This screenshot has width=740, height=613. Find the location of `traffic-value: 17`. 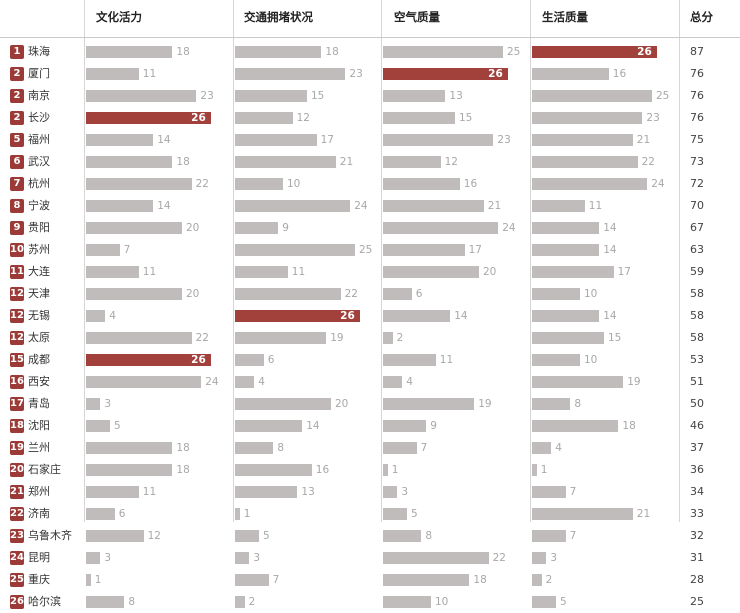

traffic-value: 17 is located at coordinates (327, 140).